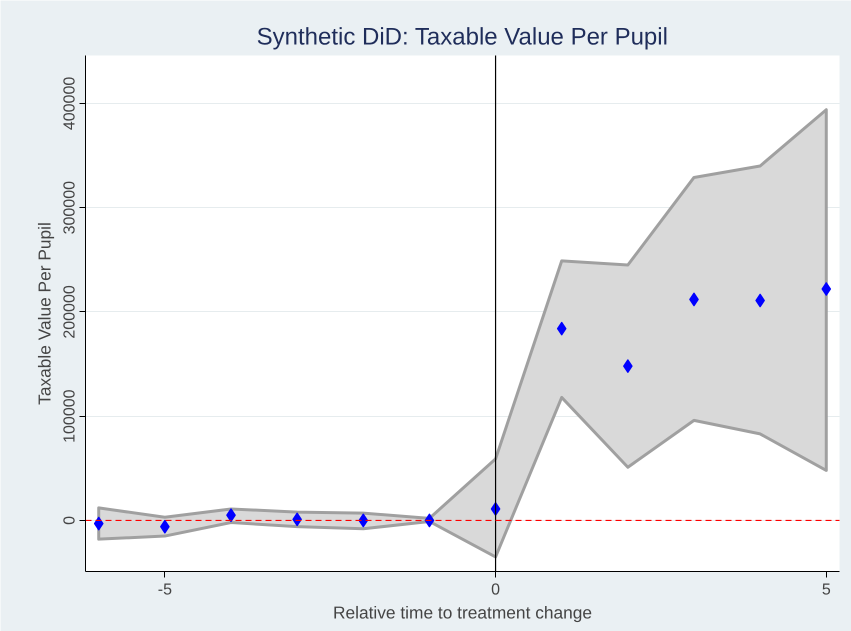 This screenshot has height=631, width=851. What do you see at coordinates (495, 590) in the screenshot?
I see `x-tick-label: 0` at bounding box center [495, 590].